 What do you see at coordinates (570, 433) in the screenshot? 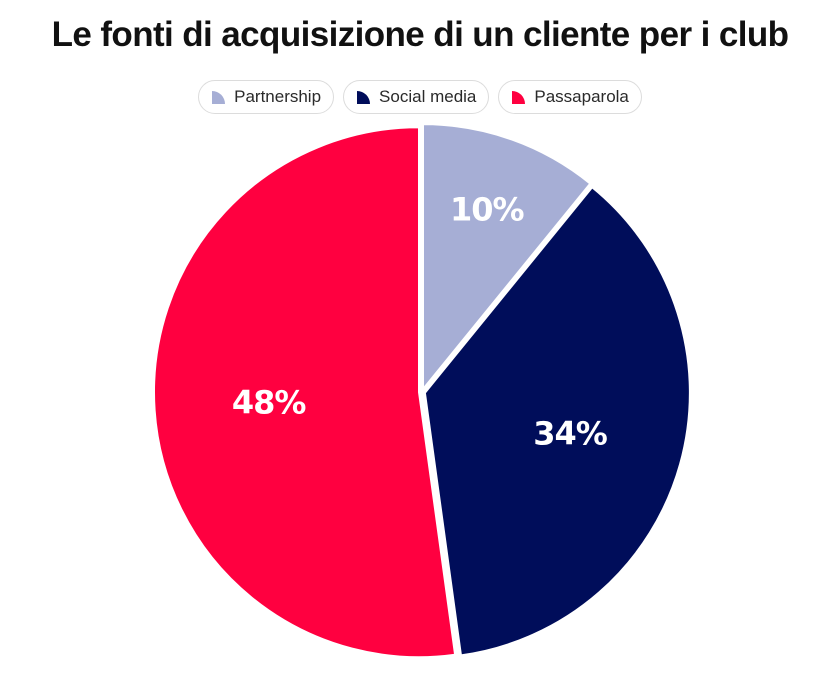
I see `slice-label-social-media: 34%` at bounding box center [570, 433].